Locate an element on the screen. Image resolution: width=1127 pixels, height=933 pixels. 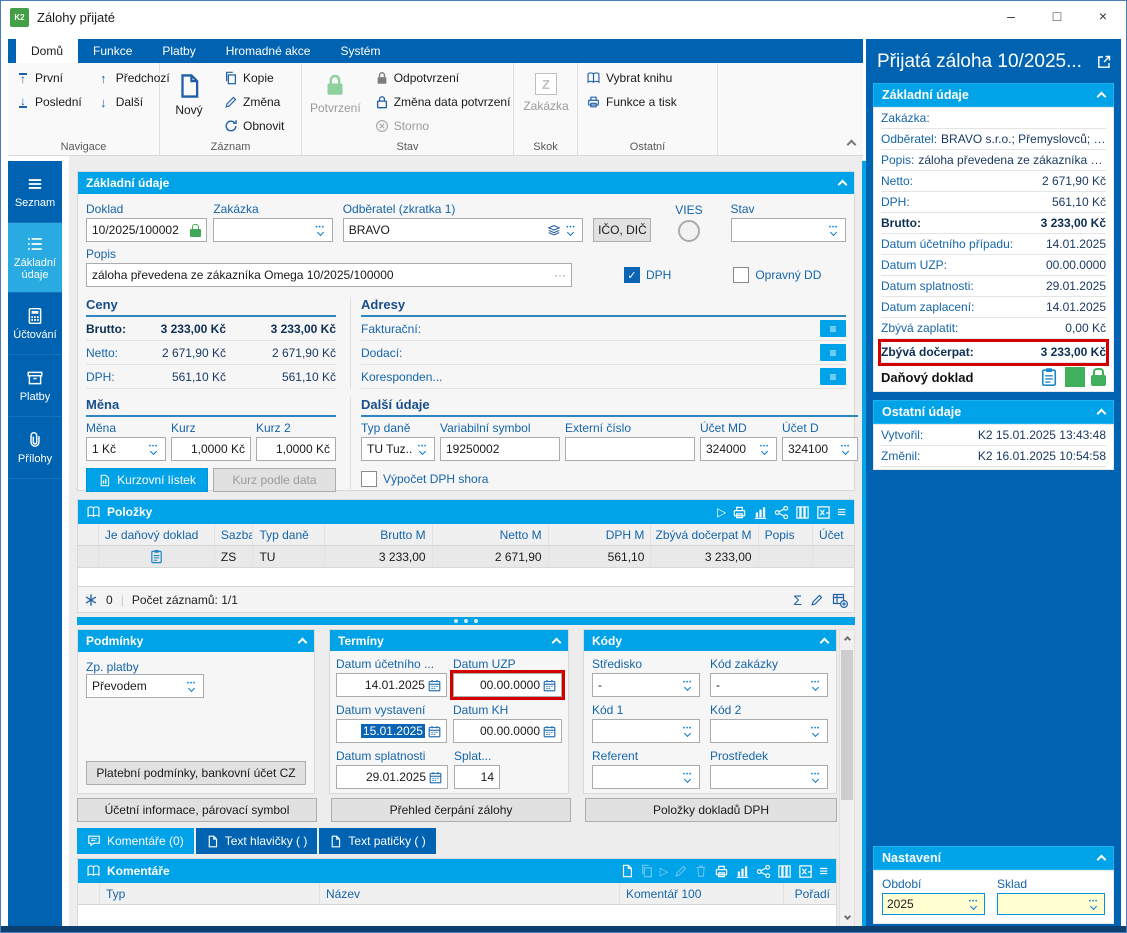
play-icon: ▷ is located at coordinates (664, 871).